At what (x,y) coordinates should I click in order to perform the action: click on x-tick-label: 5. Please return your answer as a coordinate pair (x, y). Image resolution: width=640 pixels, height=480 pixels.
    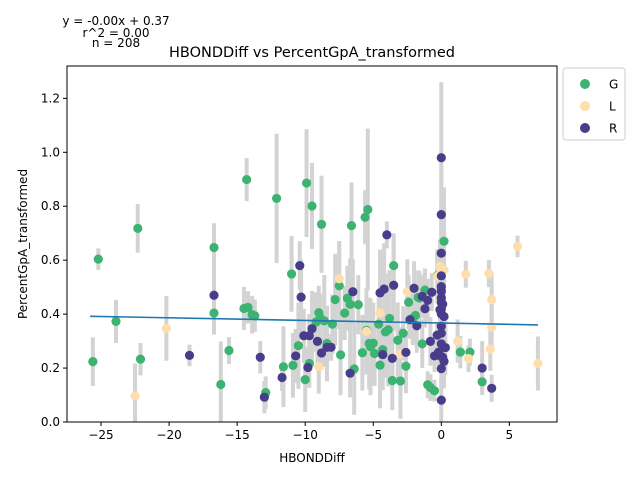
    Looking at the image, I should click on (510, 435).